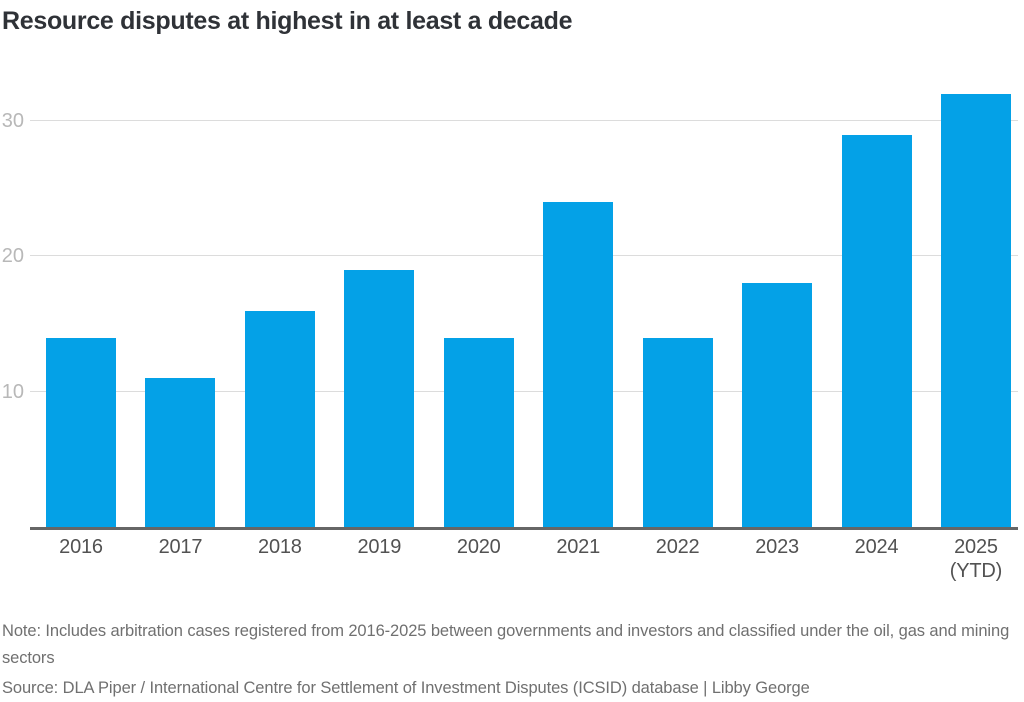  Describe the element at coordinates (180, 547) in the screenshot. I see `x-axis-label-2017: 2017` at that location.